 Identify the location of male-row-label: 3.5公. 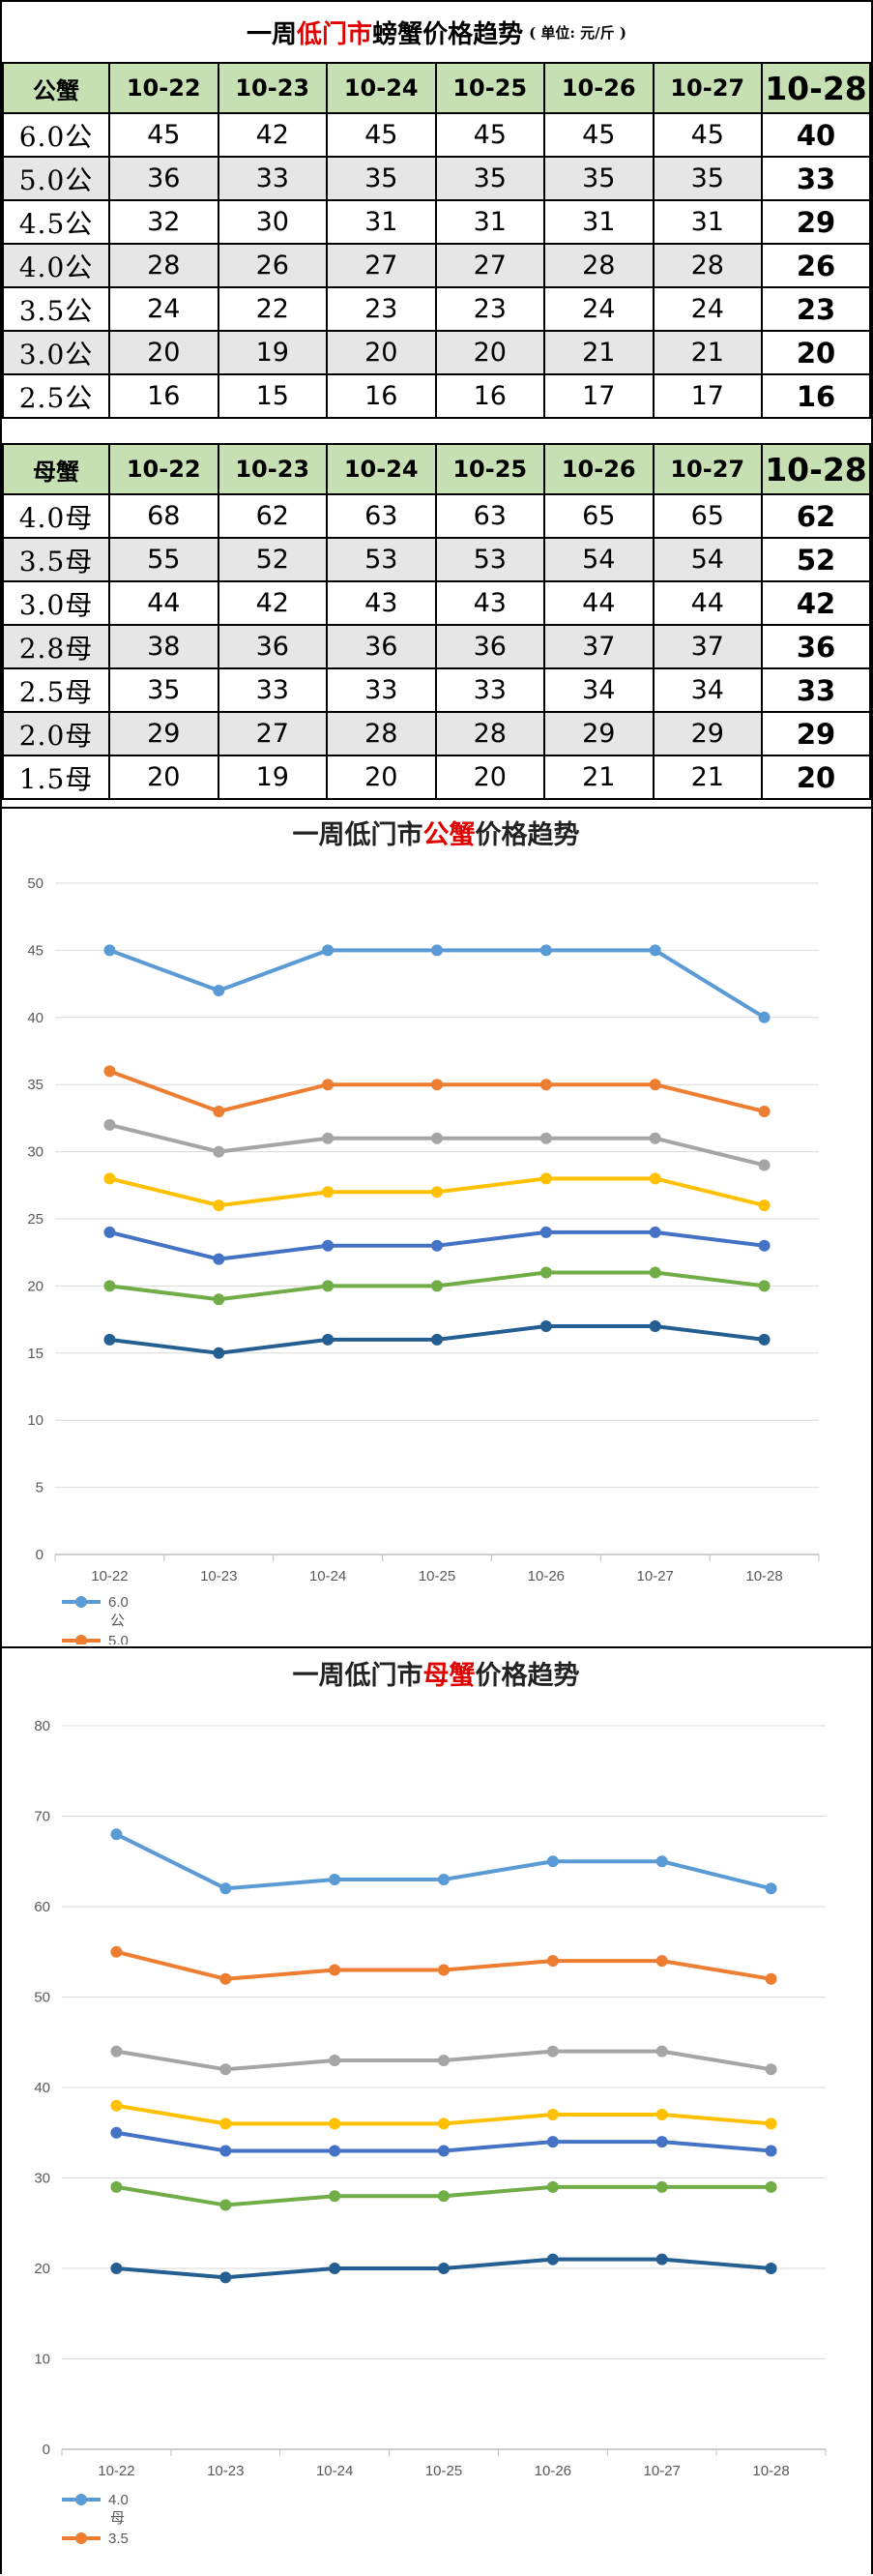
(56, 309).